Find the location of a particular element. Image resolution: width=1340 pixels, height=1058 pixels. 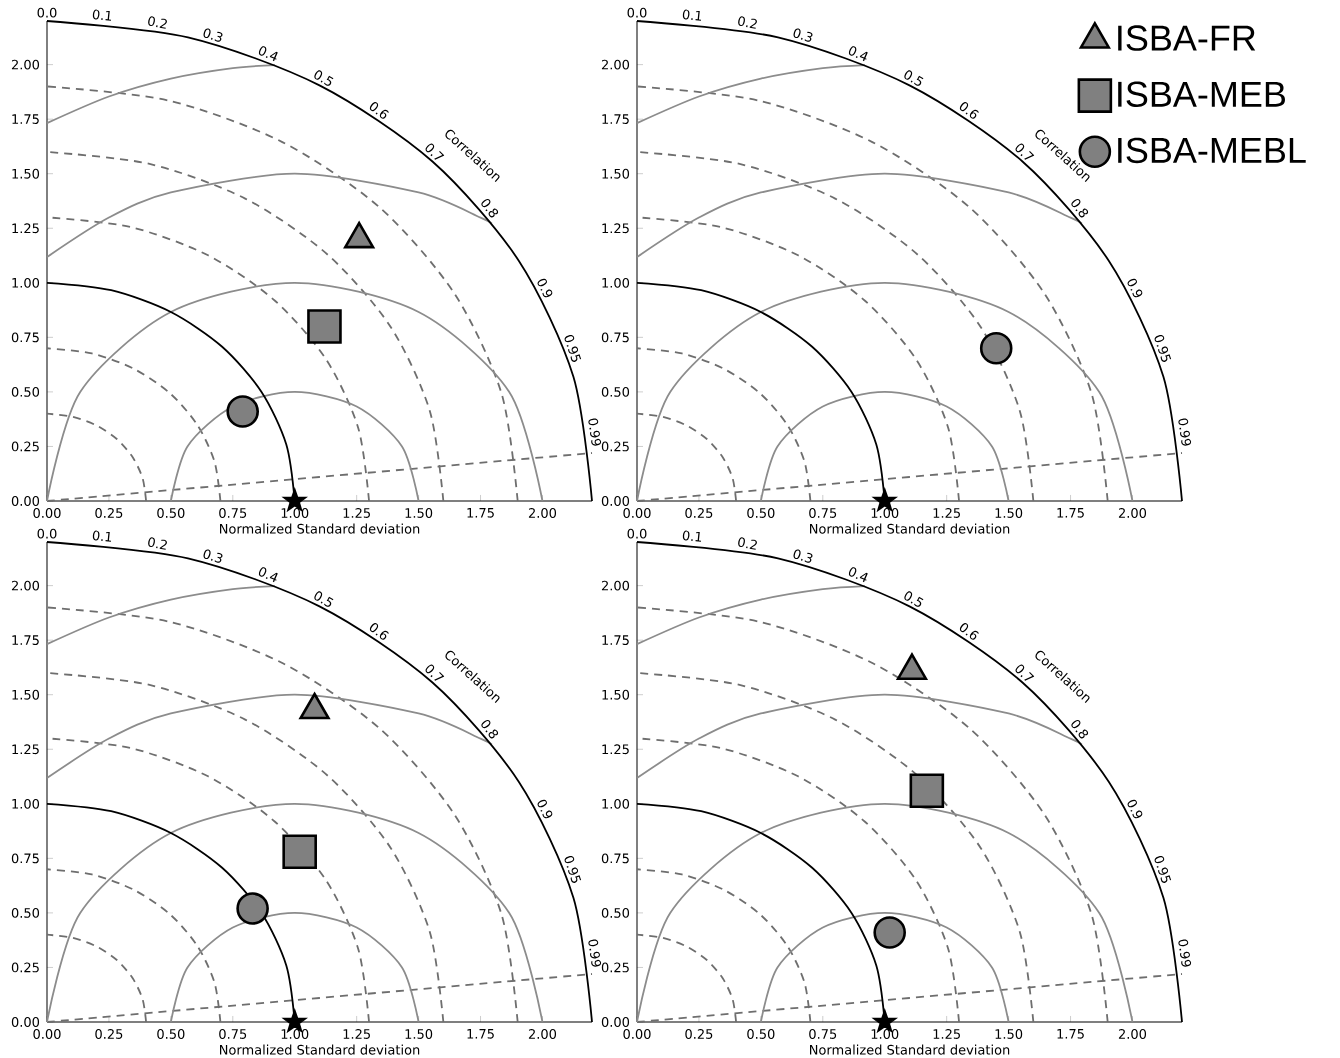

legend-label: ISBA-MEBL is located at coordinates (1212, 150).